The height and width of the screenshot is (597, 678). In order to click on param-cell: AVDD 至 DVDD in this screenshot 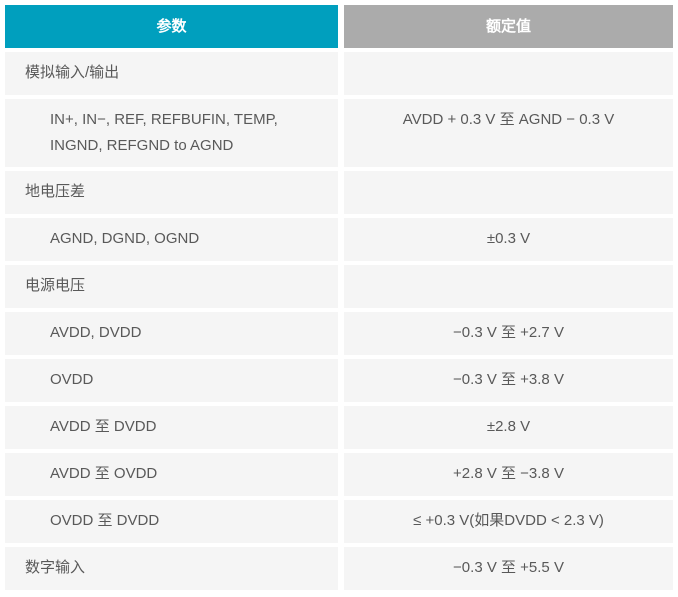, I will do `click(171, 427)`.